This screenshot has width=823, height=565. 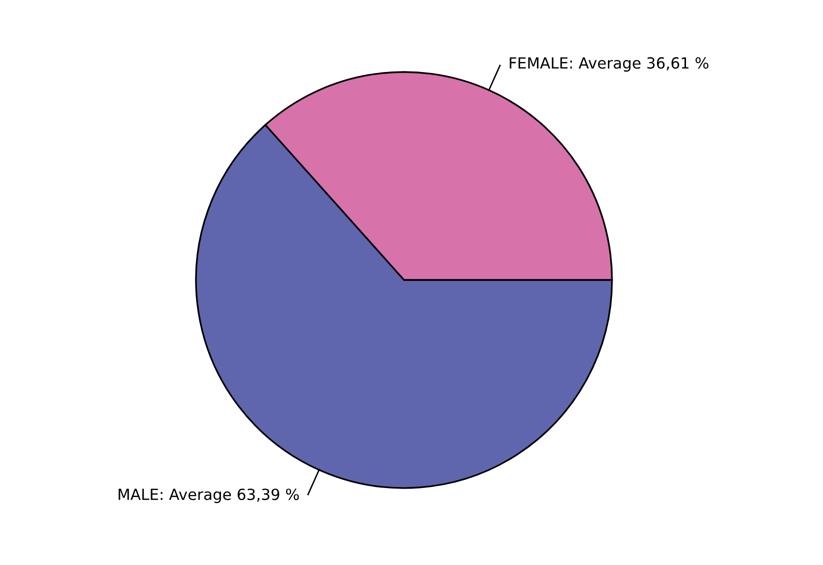 What do you see at coordinates (208, 496) in the screenshot?
I see `slice-label: MALE: Average 63,39 %` at bounding box center [208, 496].